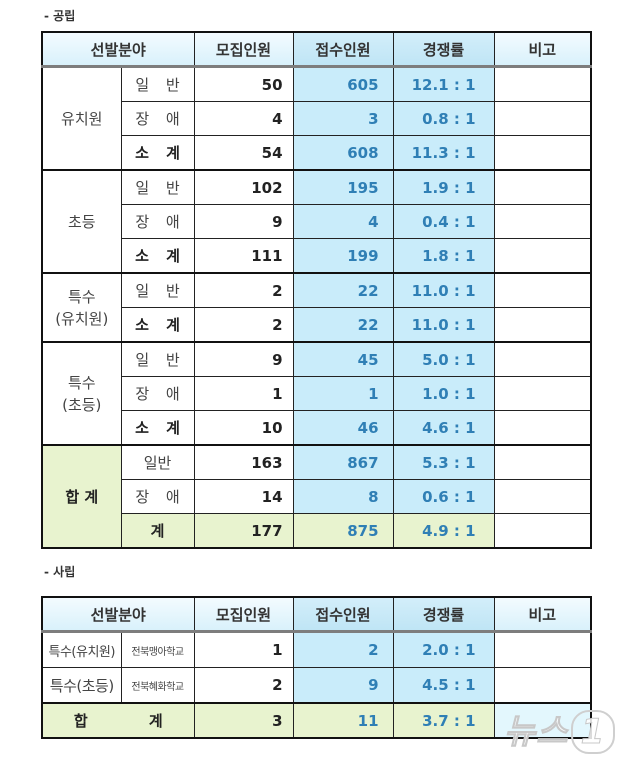  I want to click on category-kindergarten: 유치원, so click(81, 118).